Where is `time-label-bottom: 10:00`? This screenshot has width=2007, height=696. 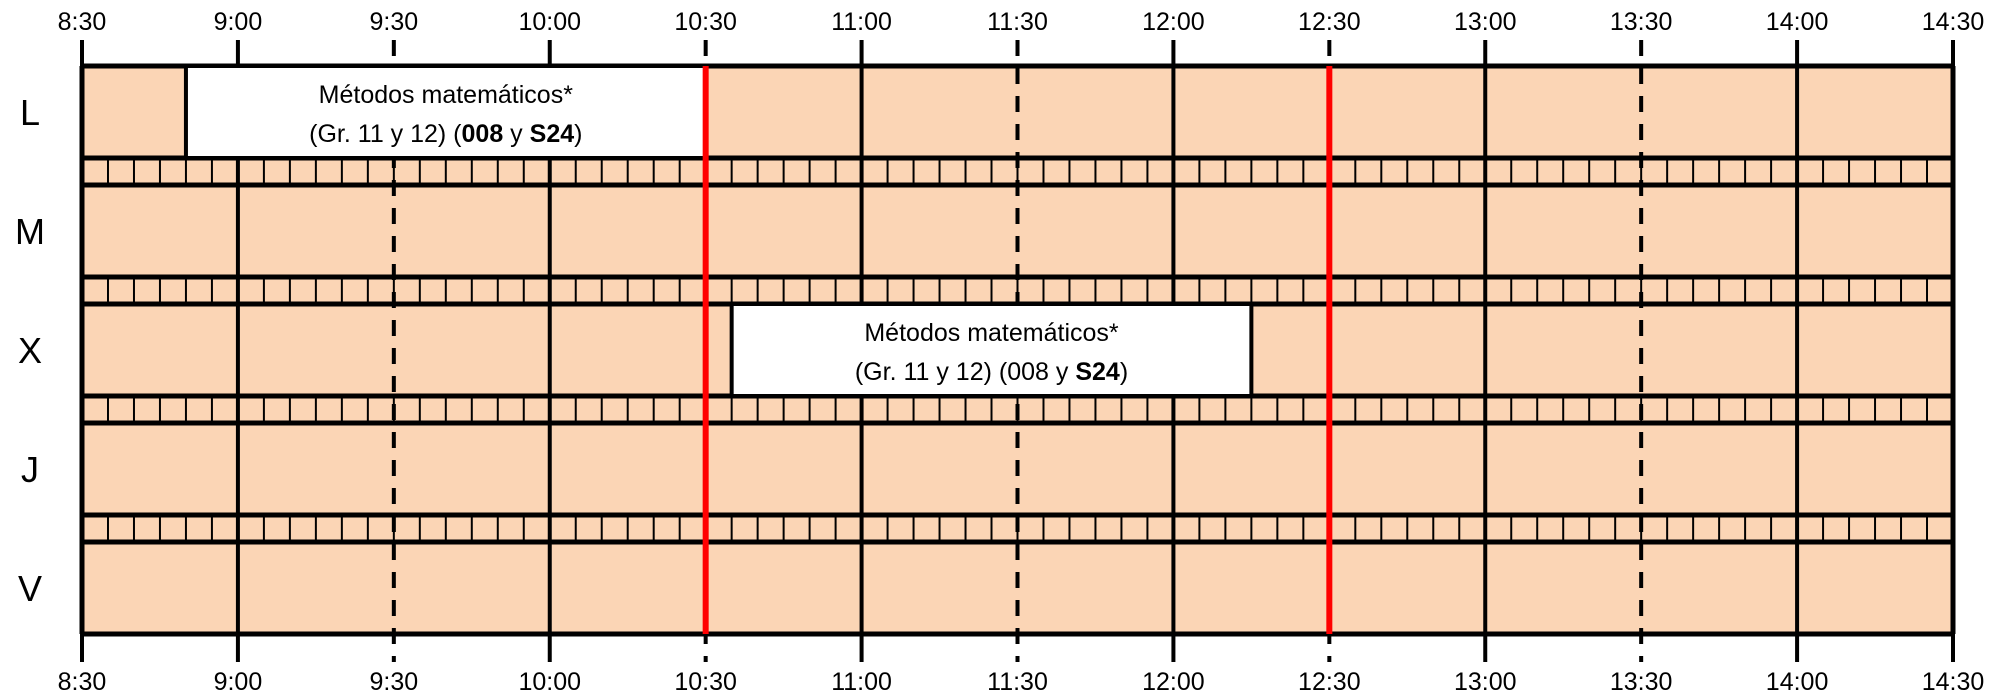 time-label-bottom: 10:00 is located at coordinates (549, 682).